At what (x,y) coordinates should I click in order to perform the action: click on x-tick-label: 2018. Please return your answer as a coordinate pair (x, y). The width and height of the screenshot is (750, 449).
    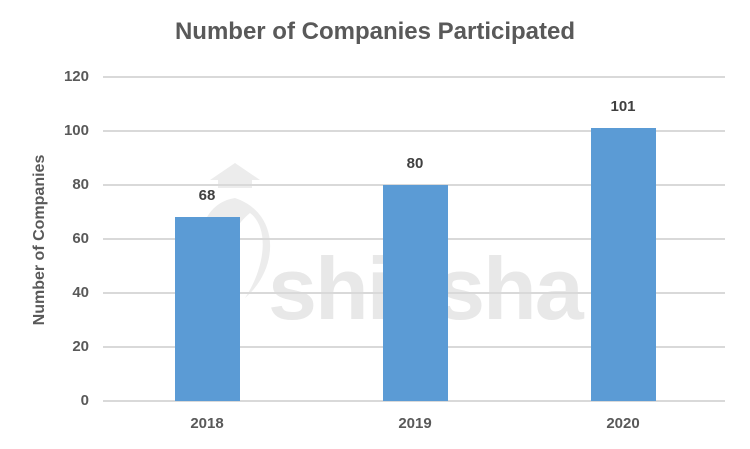
    Looking at the image, I should click on (207, 423).